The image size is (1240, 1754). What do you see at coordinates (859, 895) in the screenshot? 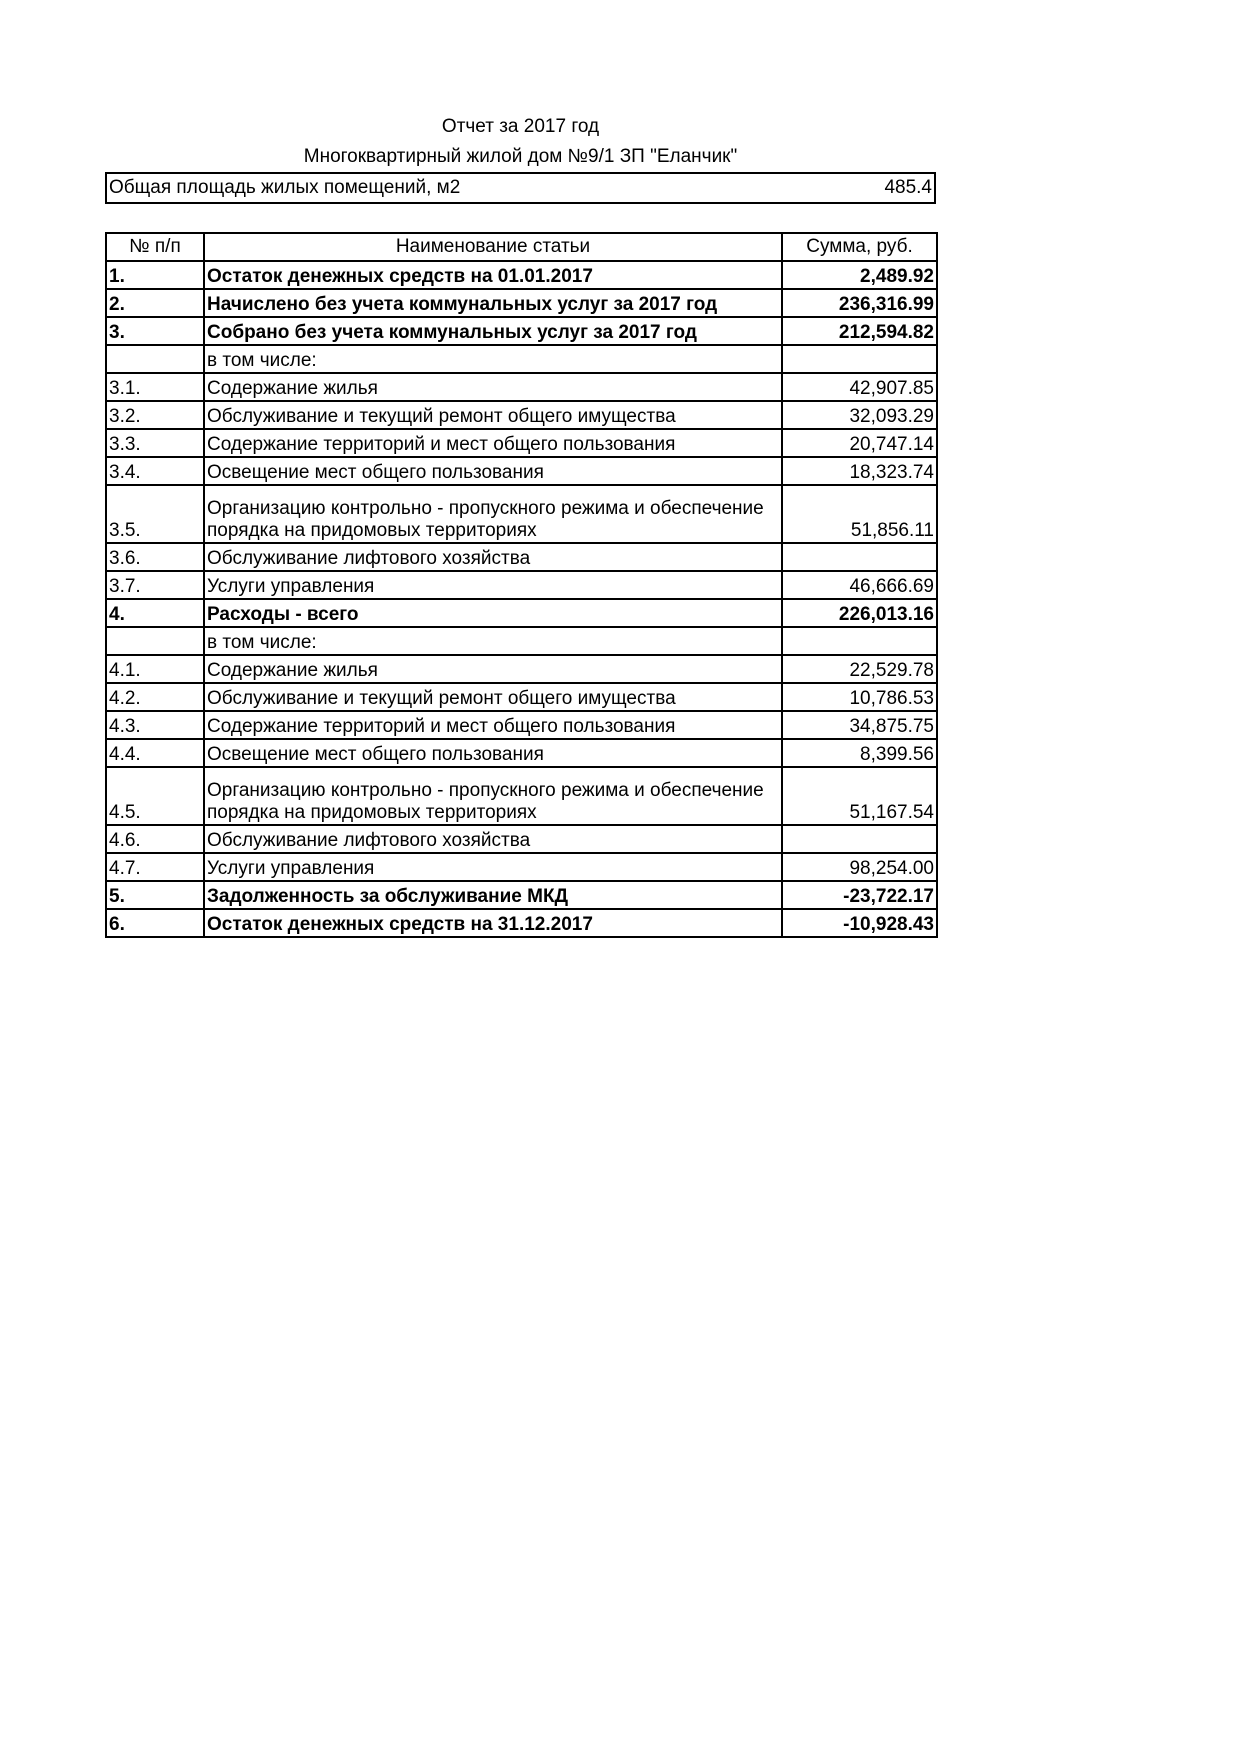
I see `row-sum: -23,722.17` at bounding box center [859, 895].